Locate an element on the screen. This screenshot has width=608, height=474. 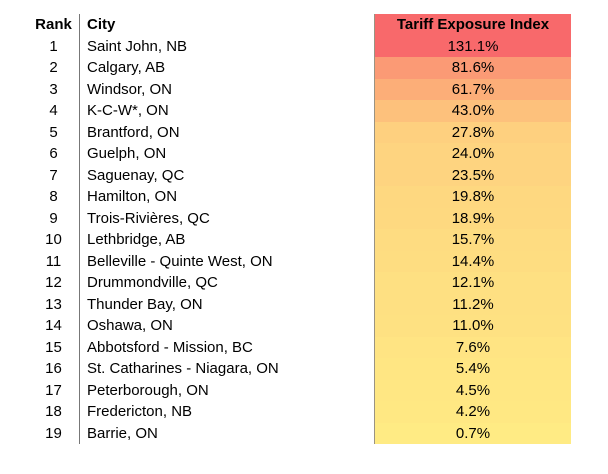
table-row: 11 Belleville - Quinte West, ON 14.4% is located at coordinates (299, 261).